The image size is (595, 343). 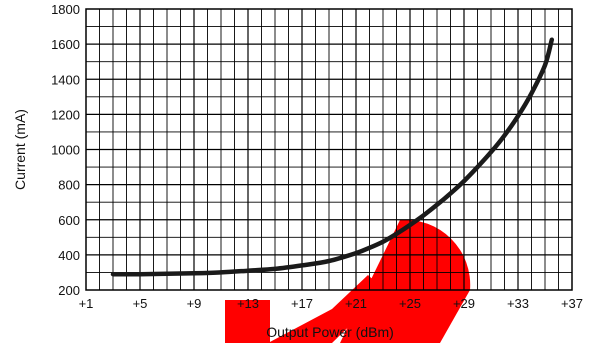 What do you see at coordinates (194, 303) in the screenshot?
I see `x-tick-label: +9` at bounding box center [194, 303].